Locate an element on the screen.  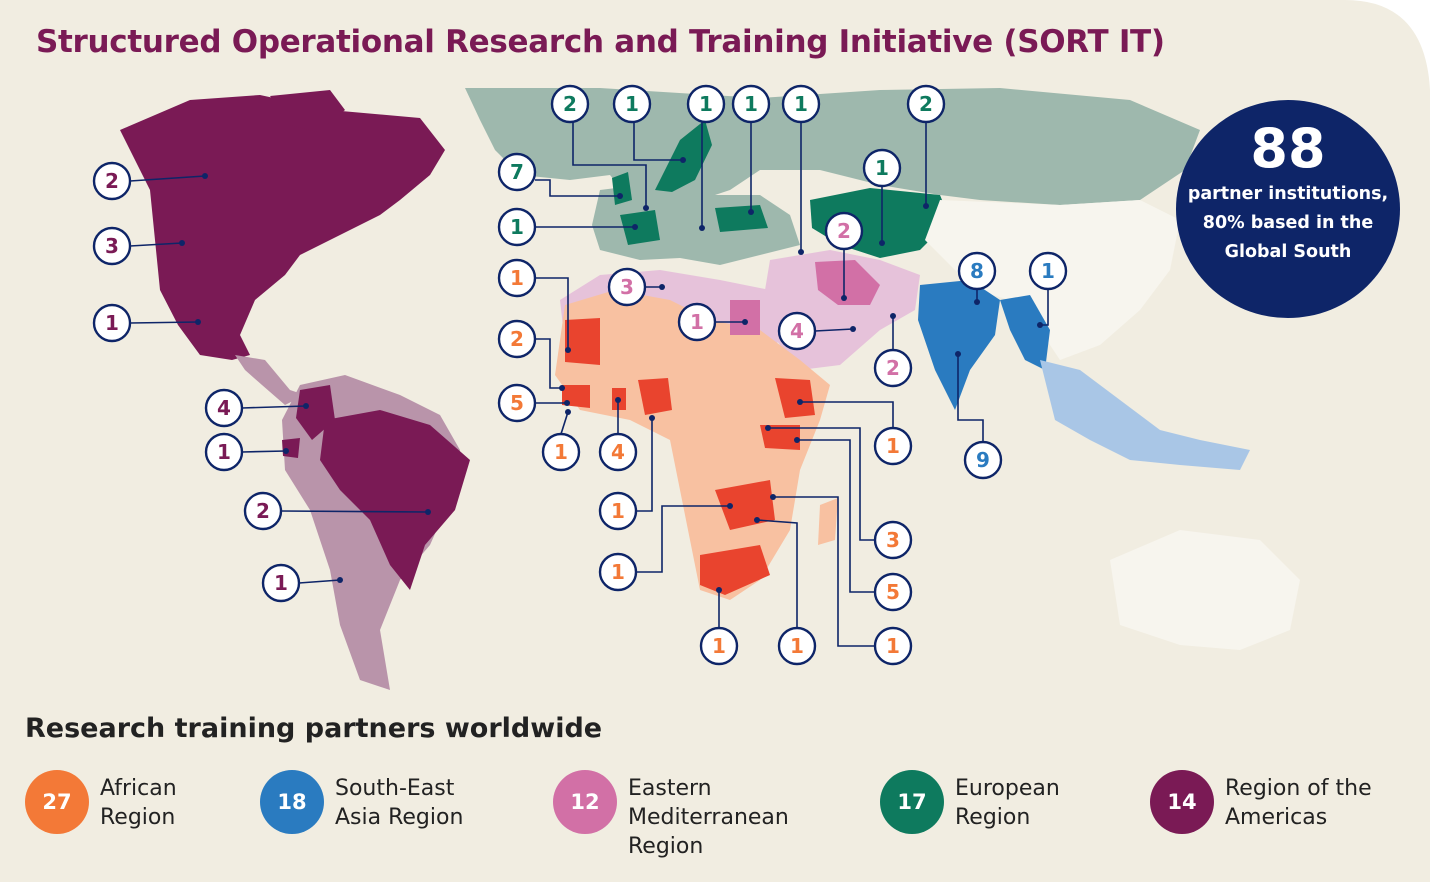
marker-value-yemen: 4 is located at coordinates (797, 331).